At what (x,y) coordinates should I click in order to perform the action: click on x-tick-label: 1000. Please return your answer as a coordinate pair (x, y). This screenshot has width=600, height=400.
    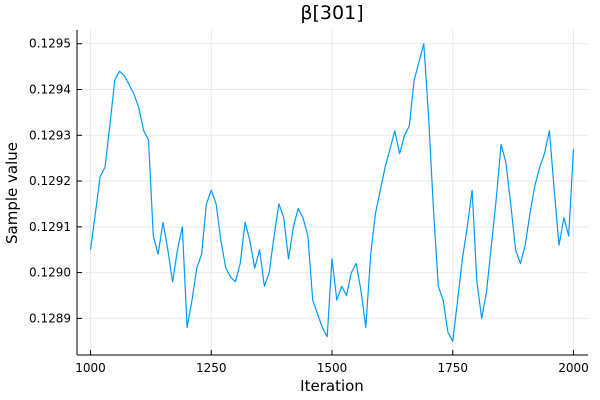
    Looking at the image, I should click on (90, 368).